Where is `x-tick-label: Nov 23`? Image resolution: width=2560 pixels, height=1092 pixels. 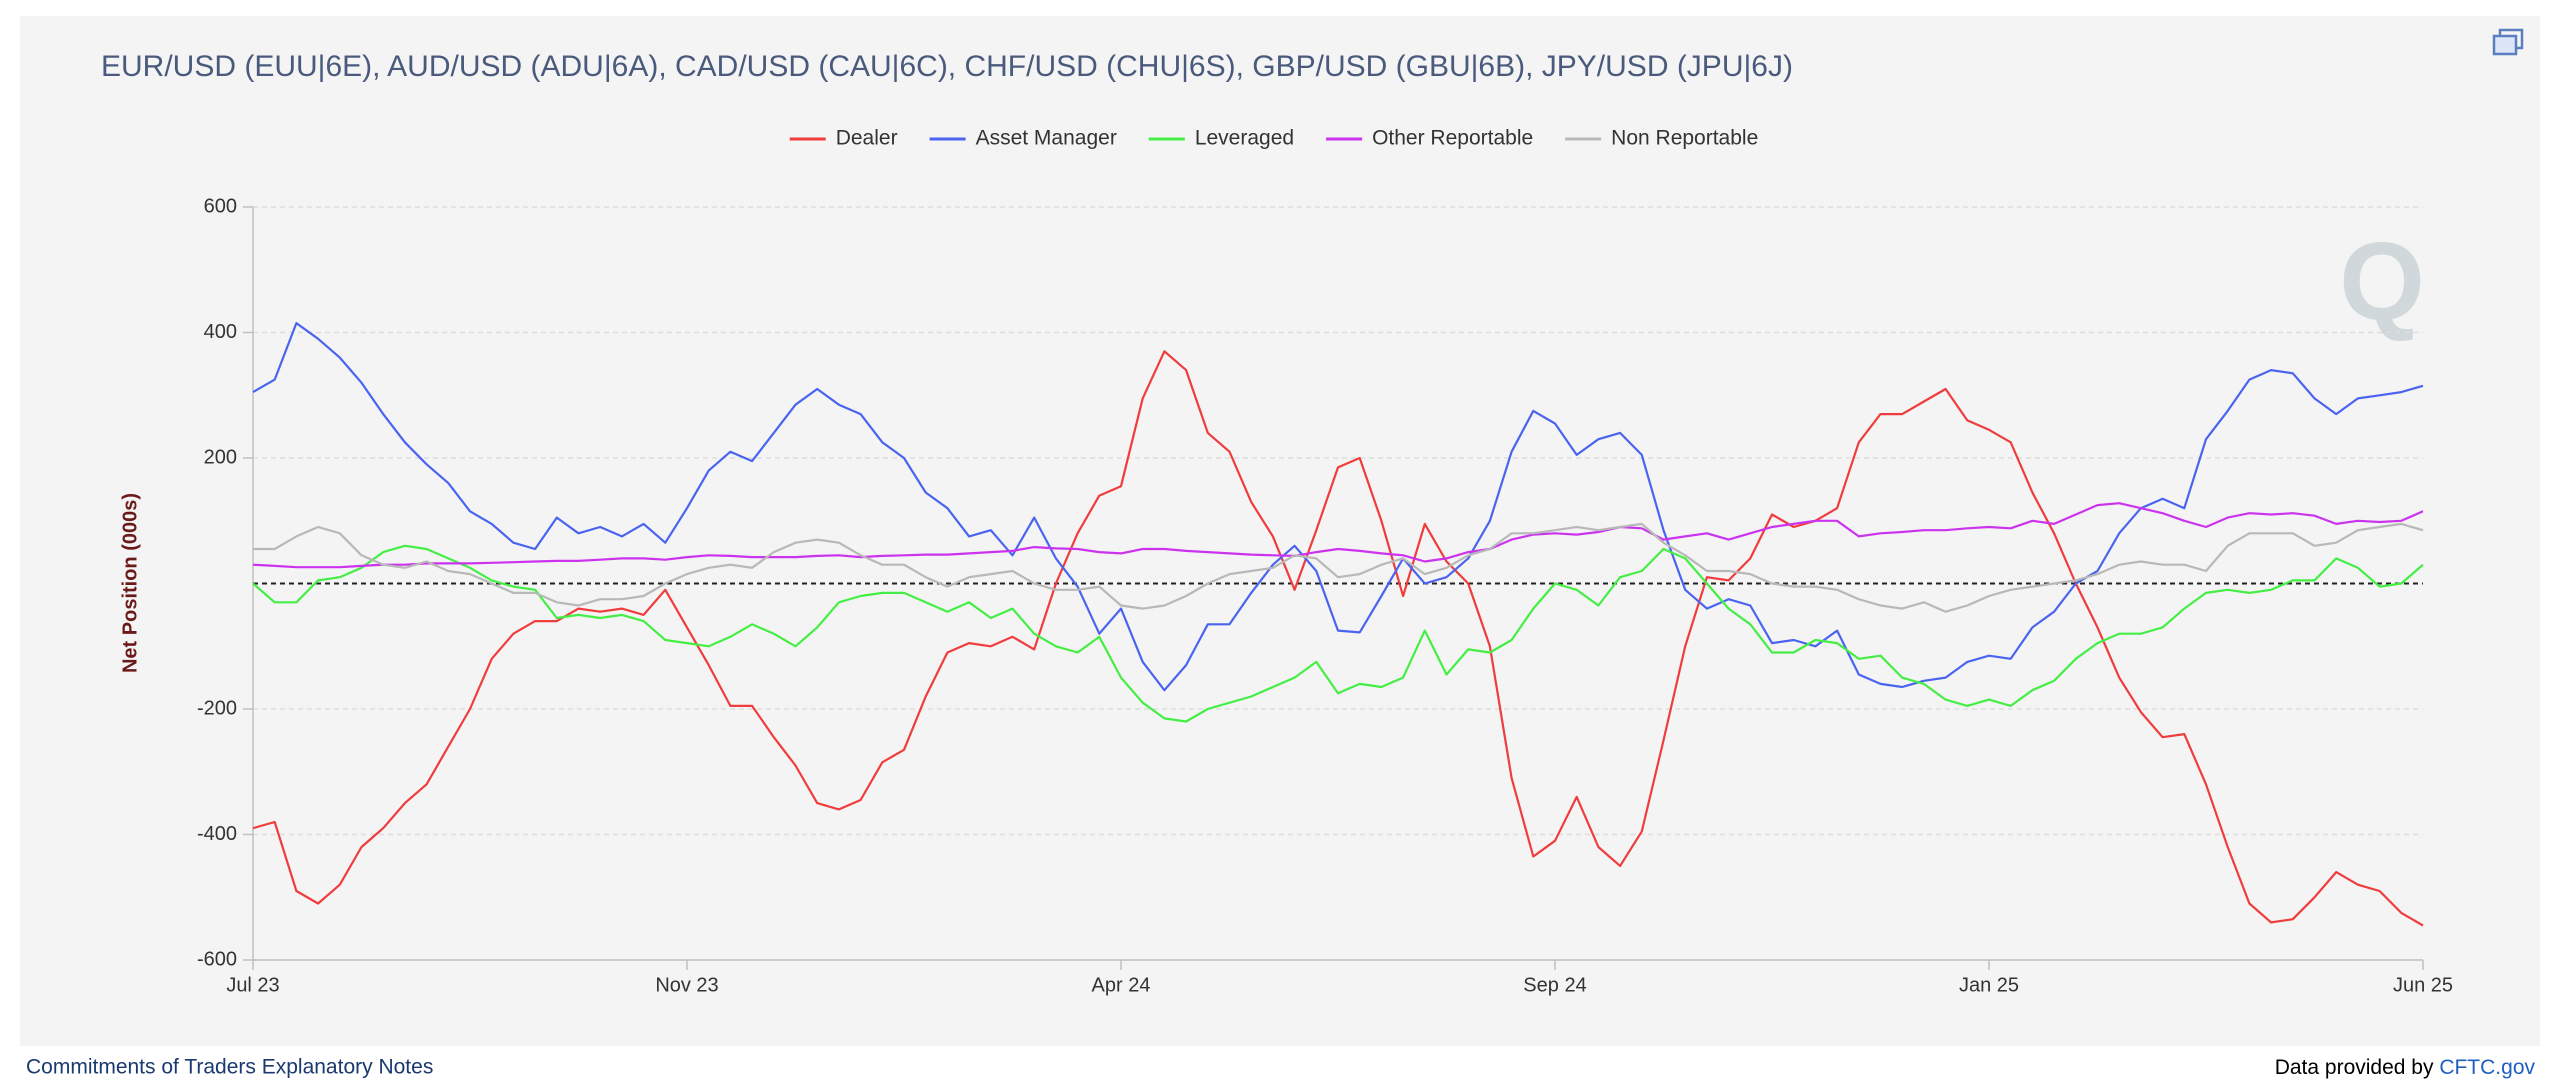 x-tick-label: Nov 23 is located at coordinates (686, 985).